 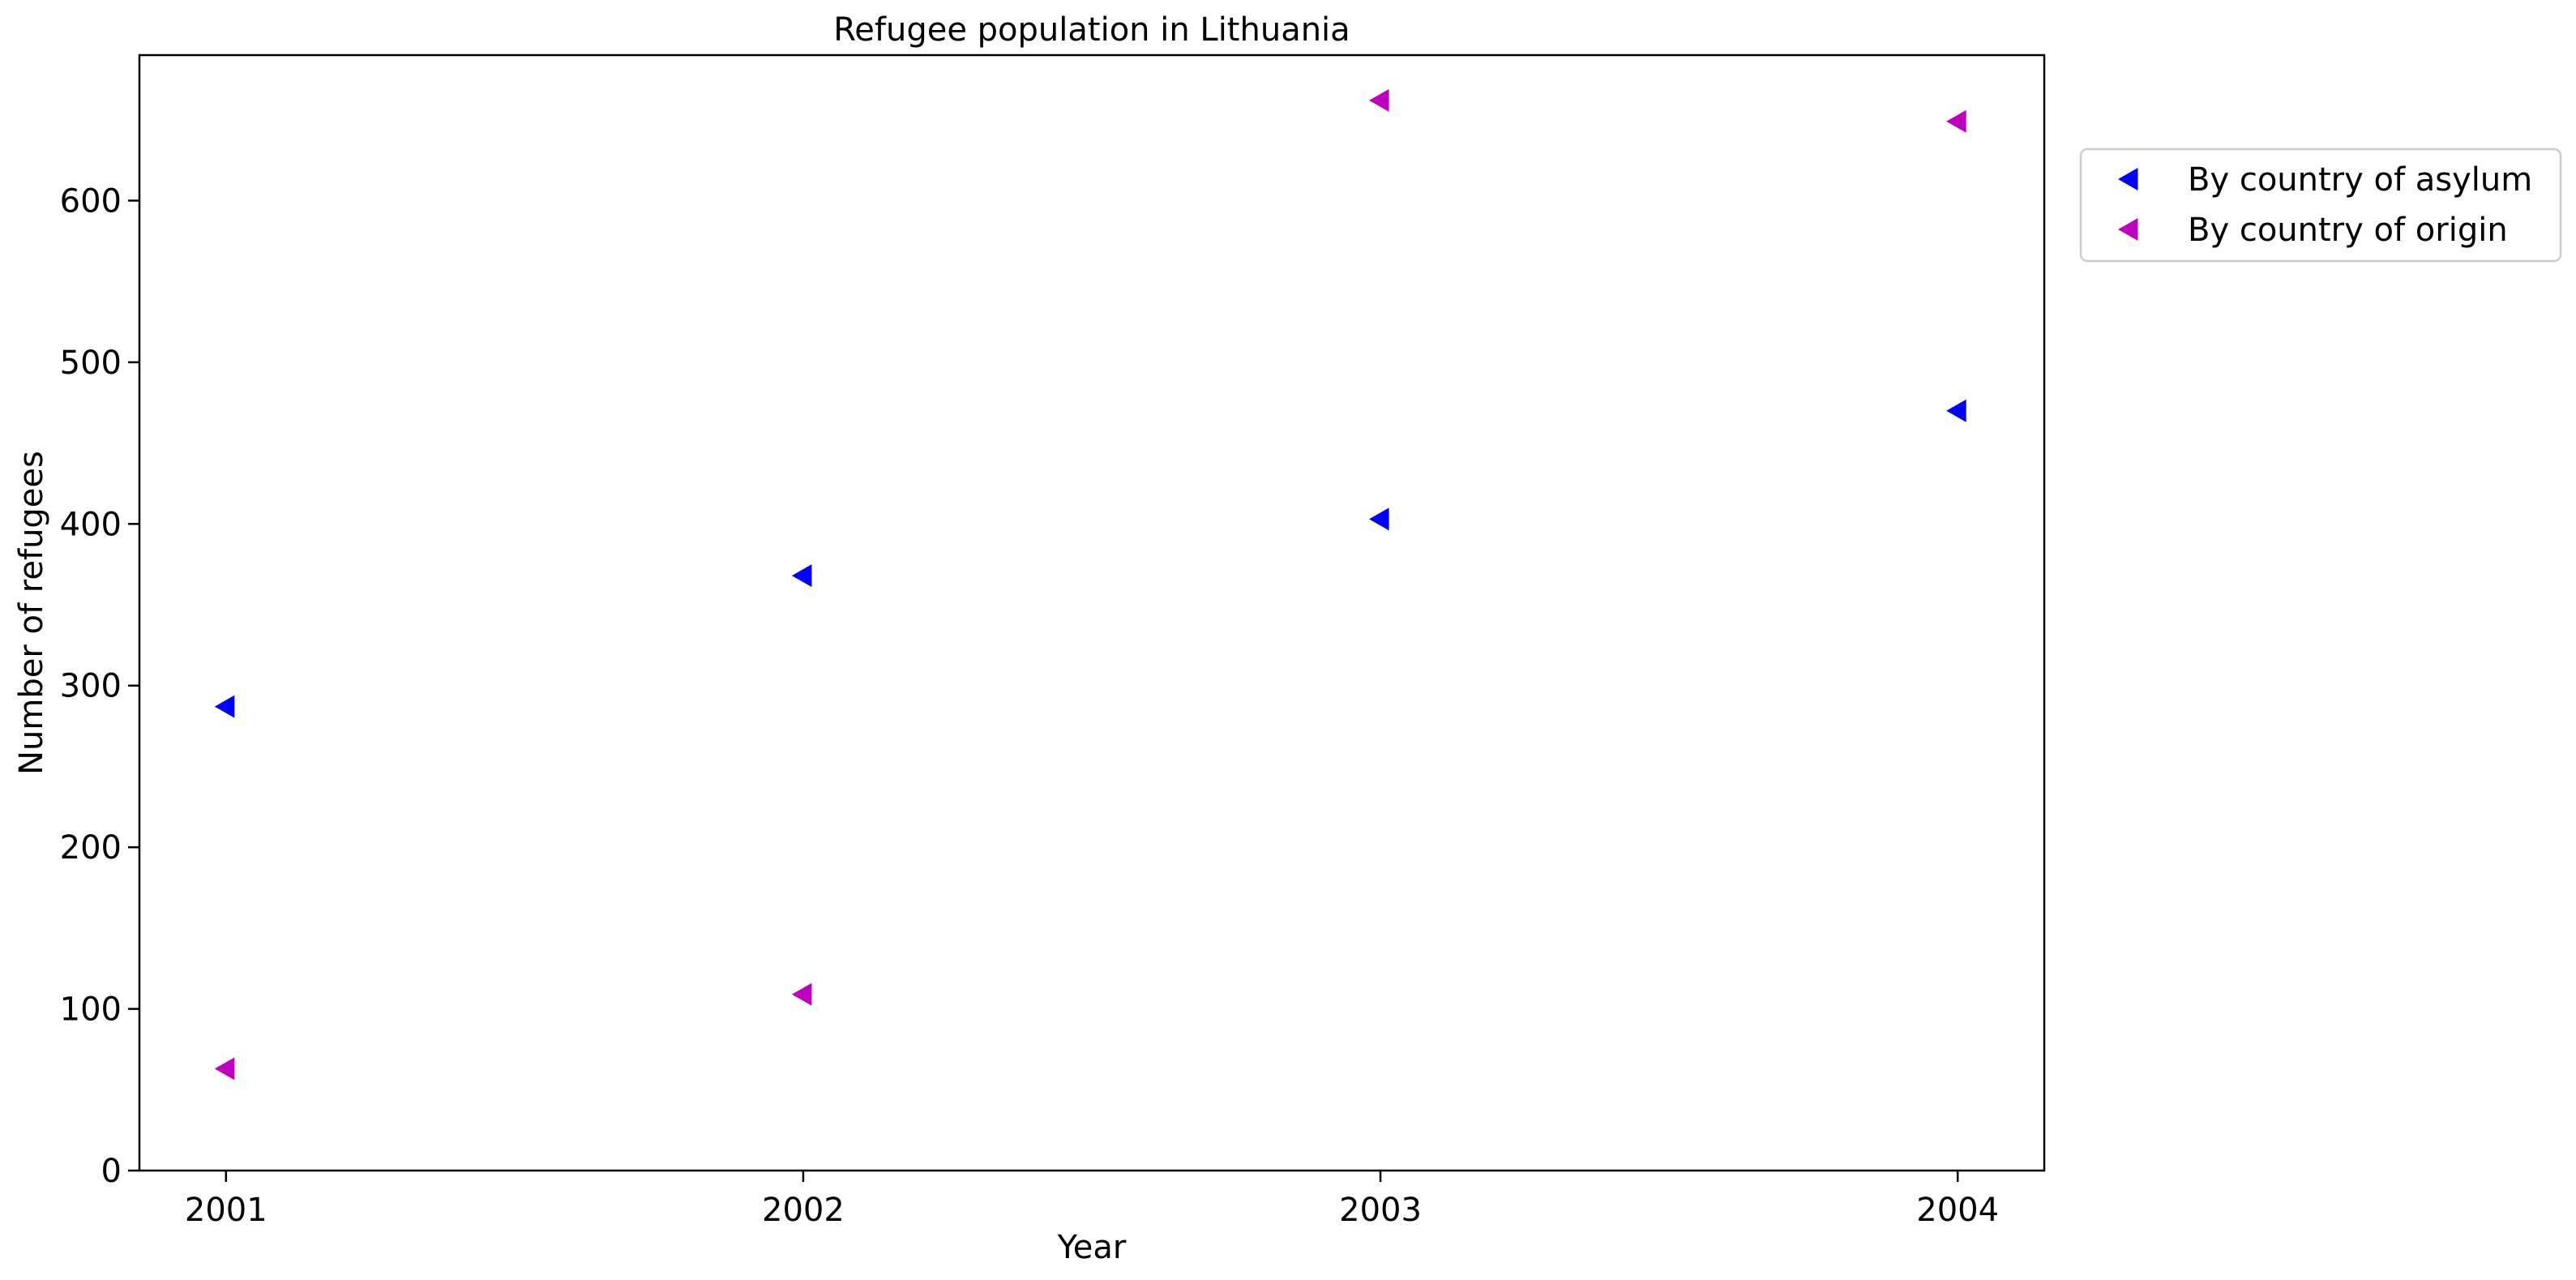 I want to click on legend-label: By country of asylum, so click(x=2360, y=180).